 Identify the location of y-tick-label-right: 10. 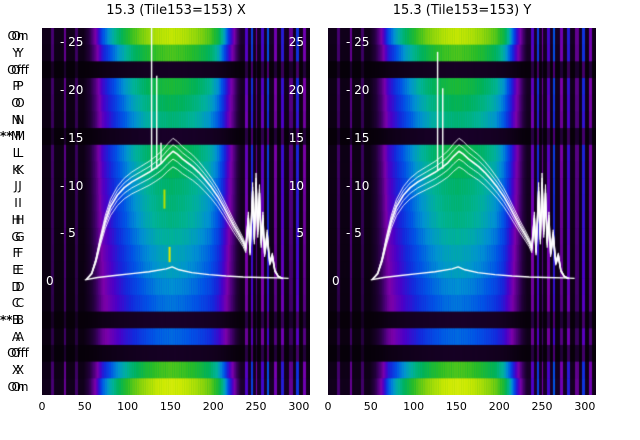
(296, 185).